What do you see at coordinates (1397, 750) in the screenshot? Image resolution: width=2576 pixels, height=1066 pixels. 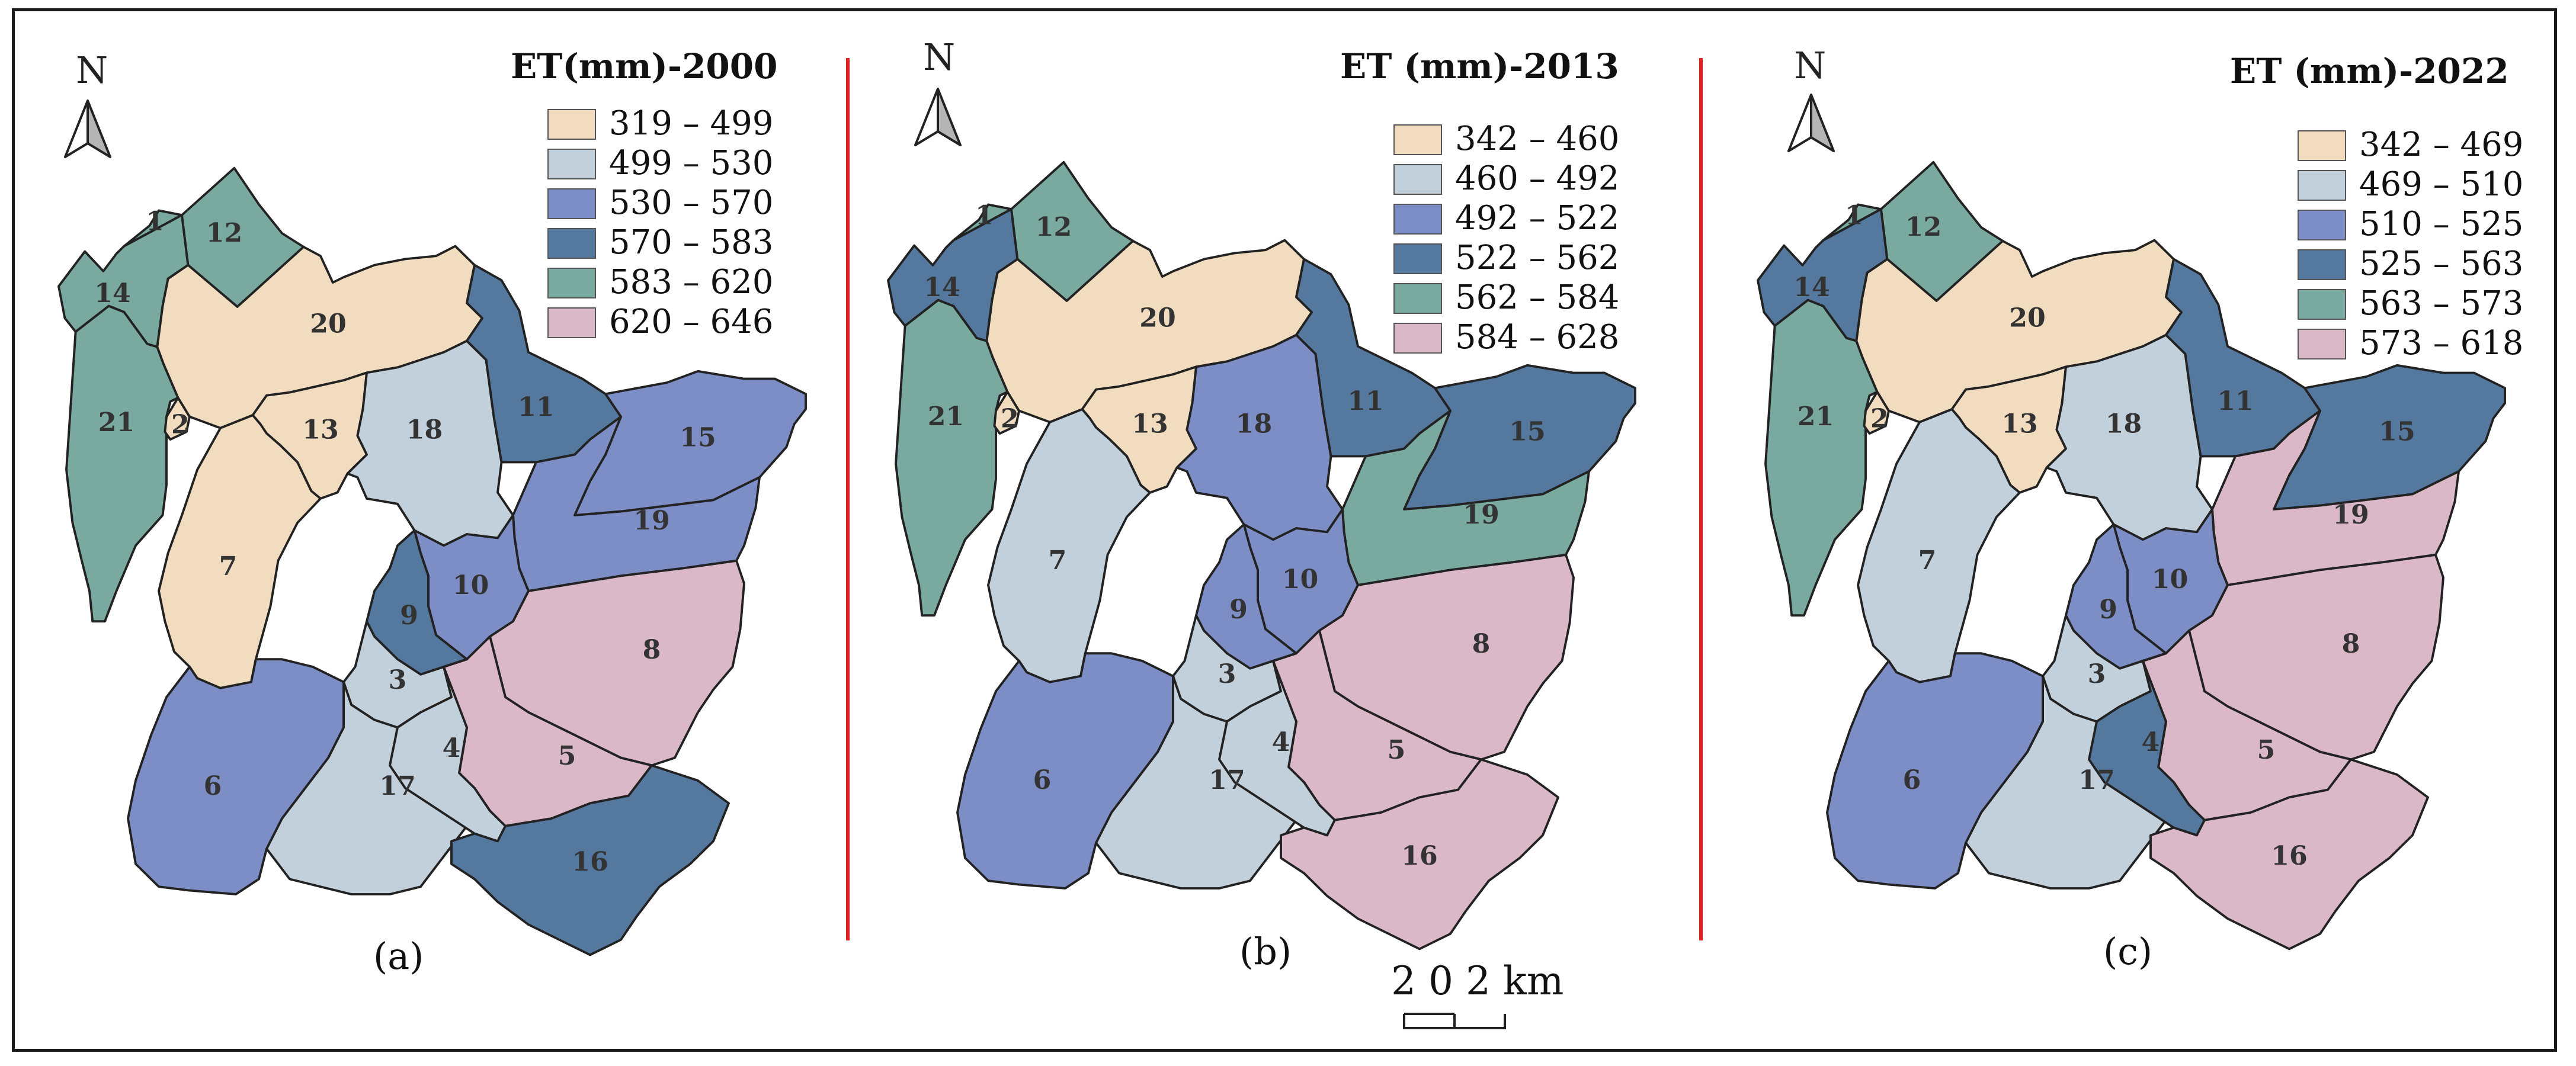 I see `subbasin-label-5: 5` at bounding box center [1397, 750].